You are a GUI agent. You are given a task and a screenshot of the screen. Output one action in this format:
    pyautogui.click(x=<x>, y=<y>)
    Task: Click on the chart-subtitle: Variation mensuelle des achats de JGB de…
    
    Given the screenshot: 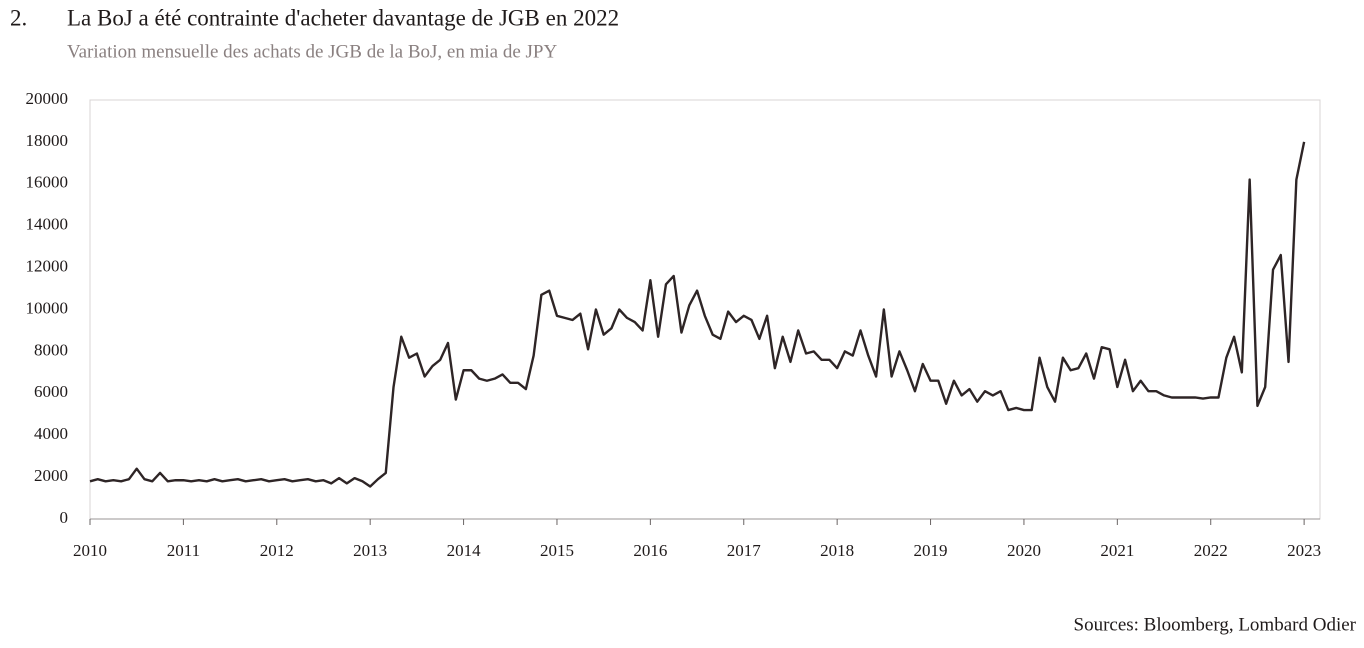 What is the action you would take?
    pyautogui.click(x=312, y=51)
    